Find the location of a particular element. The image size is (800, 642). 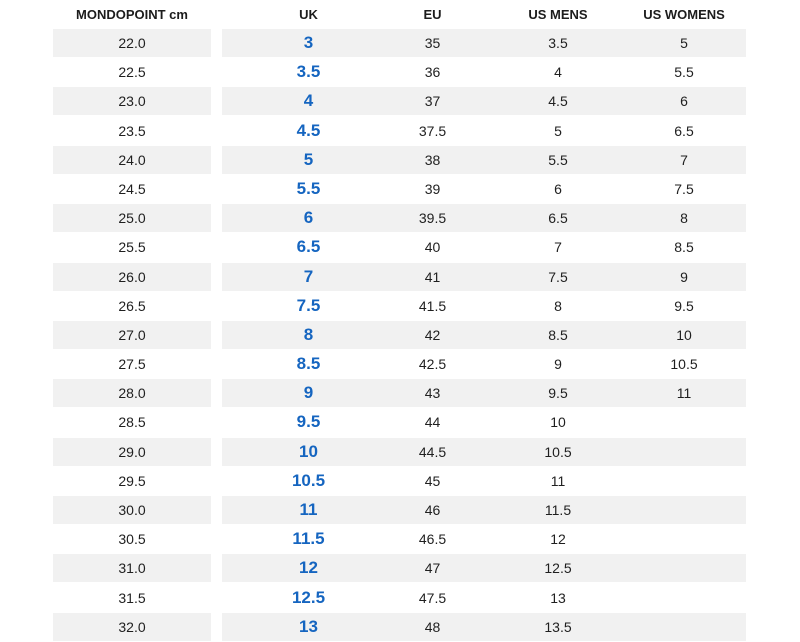

cell-eu: 36 is located at coordinates (432, 72).